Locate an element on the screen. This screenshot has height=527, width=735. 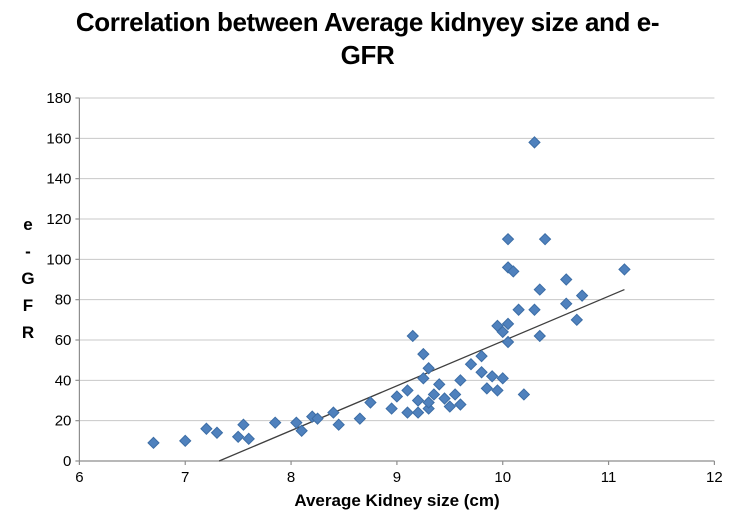
y-tick-label: 160 is located at coordinates (58, 138).